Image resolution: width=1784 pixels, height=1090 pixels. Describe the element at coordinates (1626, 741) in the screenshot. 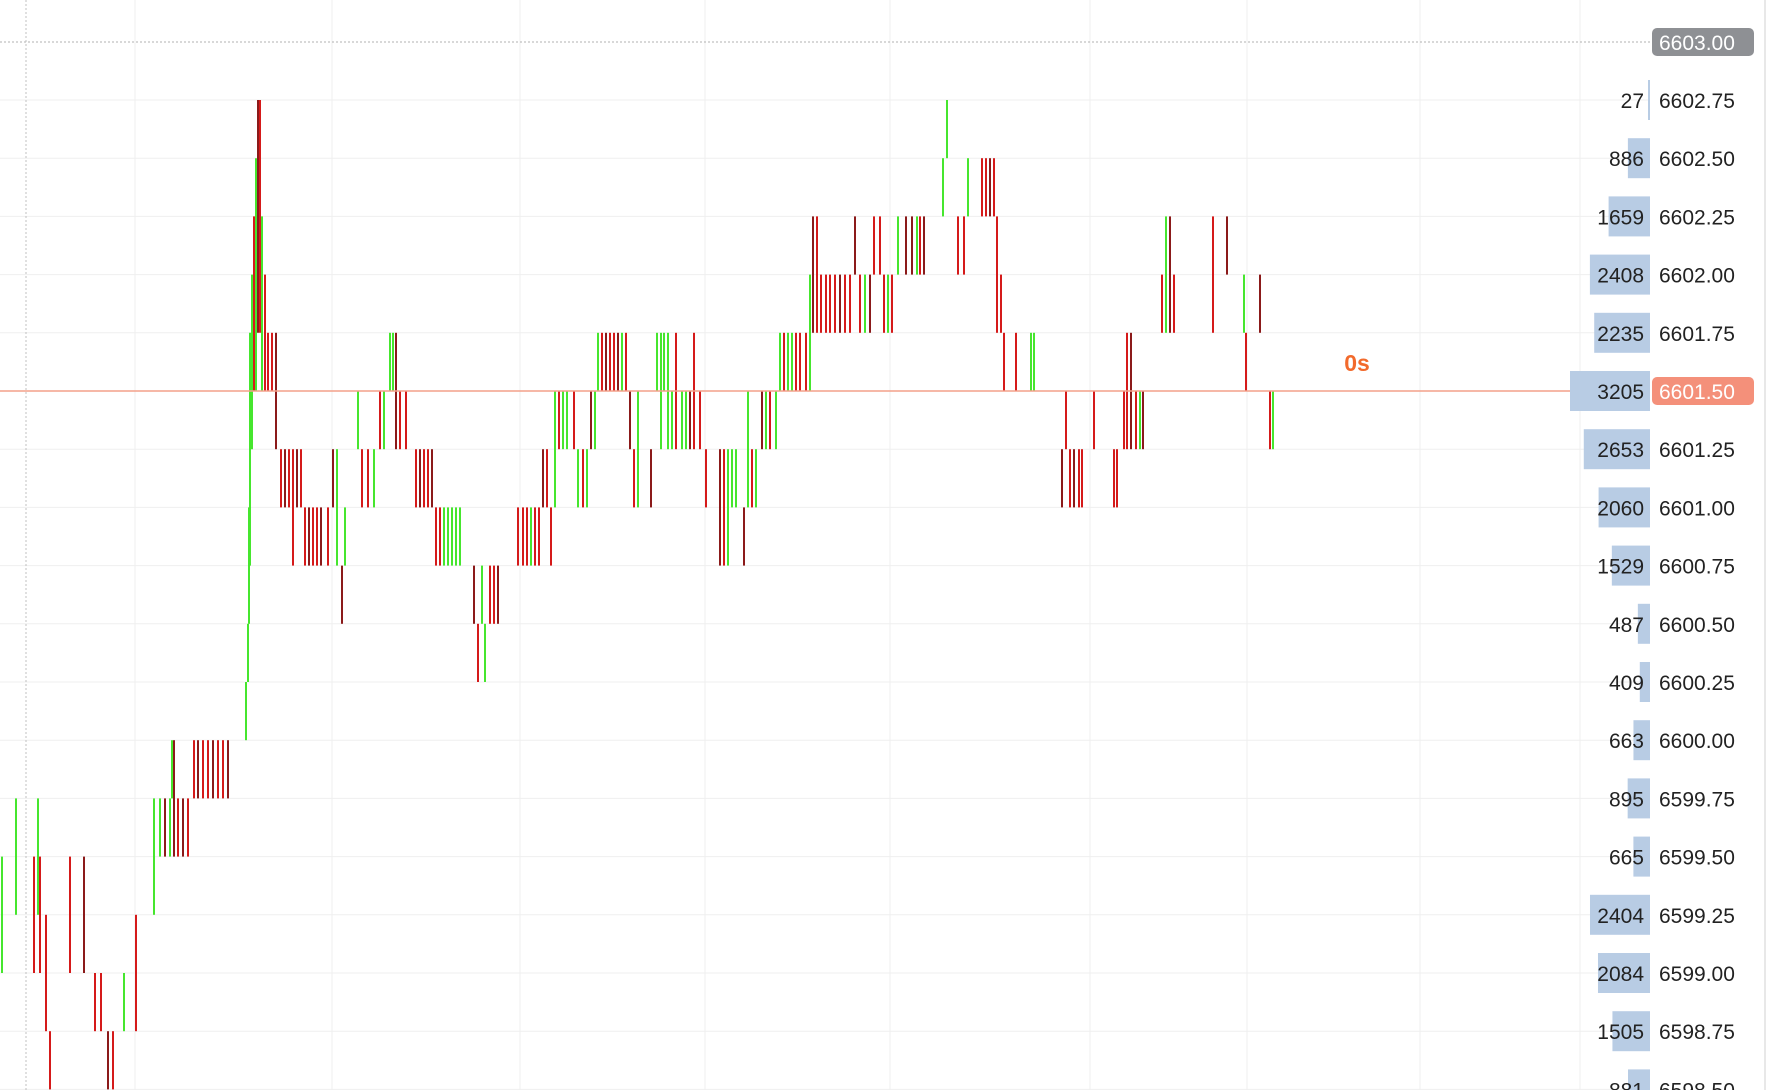

I see `volume-label: 663` at that location.